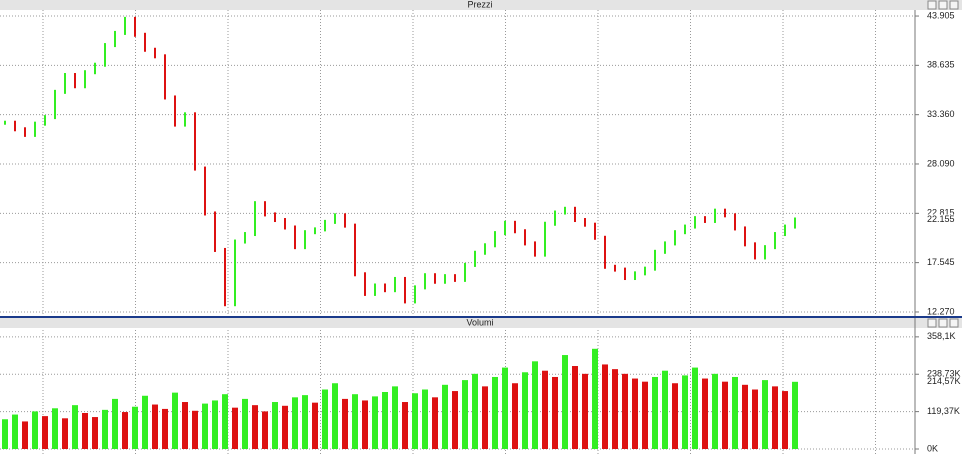  I want to click on y-tick-label: 33.360, so click(941, 114).